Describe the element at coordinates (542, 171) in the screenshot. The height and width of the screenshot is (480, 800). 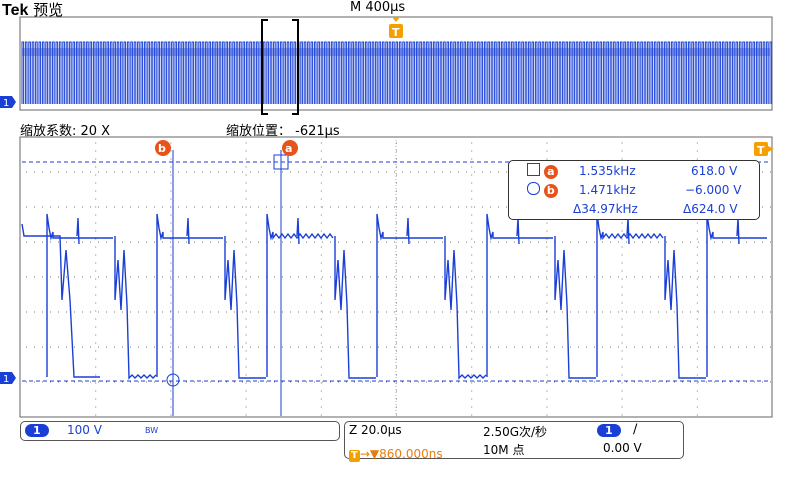
I see `cursor-a-row: a` at that location.